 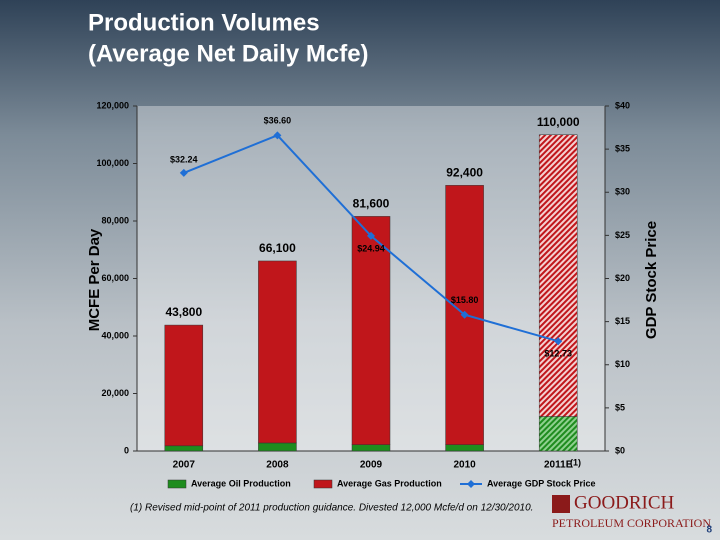 What do you see at coordinates (183, 312) in the screenshot?
I see `total-label: 43,800` at bounding box center [183, 312].